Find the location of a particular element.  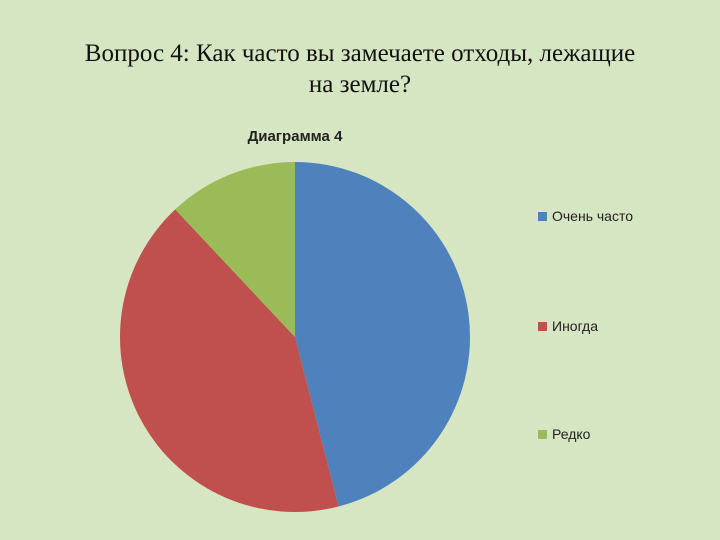

legend-item-2: Иногда is located at coordinates (568, 326).